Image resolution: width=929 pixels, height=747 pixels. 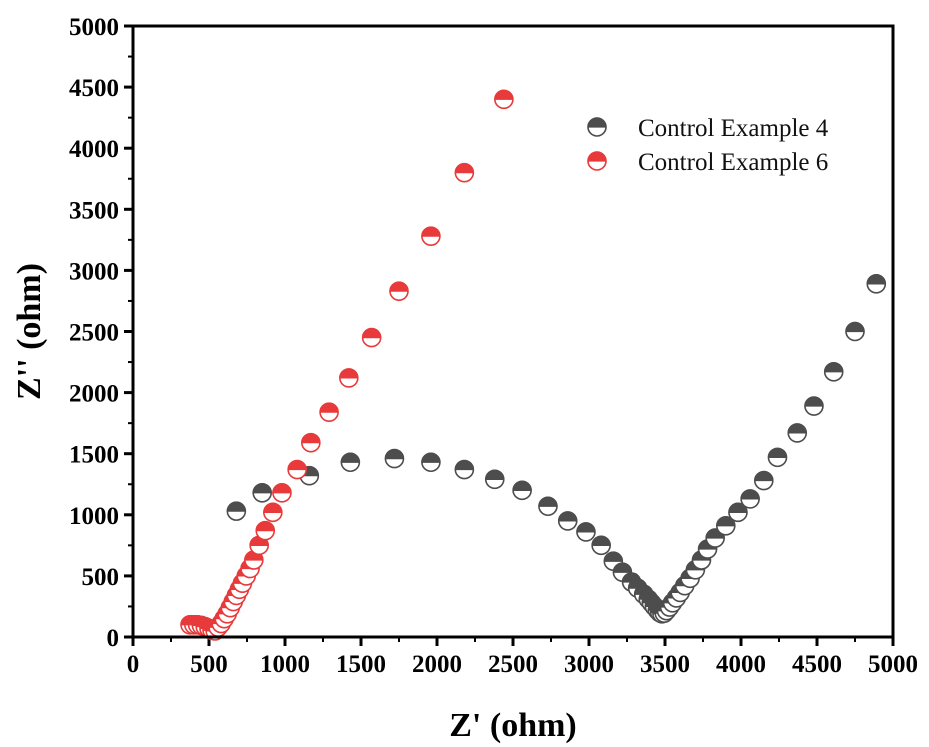 I want to click on x-tick-label: 0, so click(x=133, y=664).